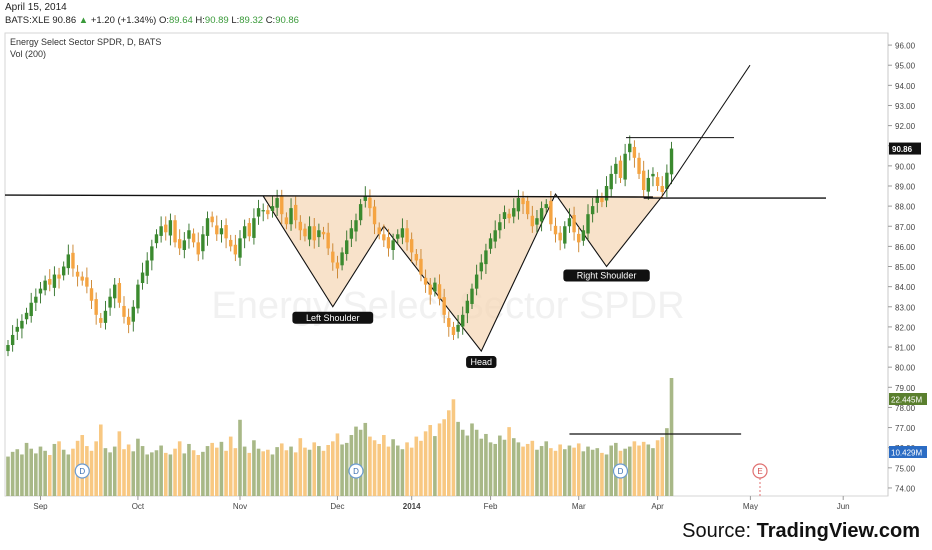 This screenshot has height=550, width=932. Describe the element at coordinates (838, 531) in the screenshot. I see `source-brand: TradingView.com` at that location.